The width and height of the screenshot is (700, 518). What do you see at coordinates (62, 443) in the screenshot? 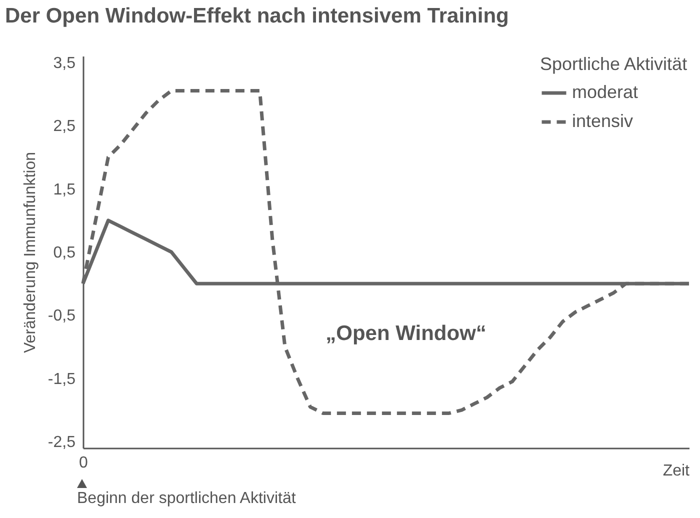
I see `y-tick-label: -2,5` at bounding box center [62, 443].